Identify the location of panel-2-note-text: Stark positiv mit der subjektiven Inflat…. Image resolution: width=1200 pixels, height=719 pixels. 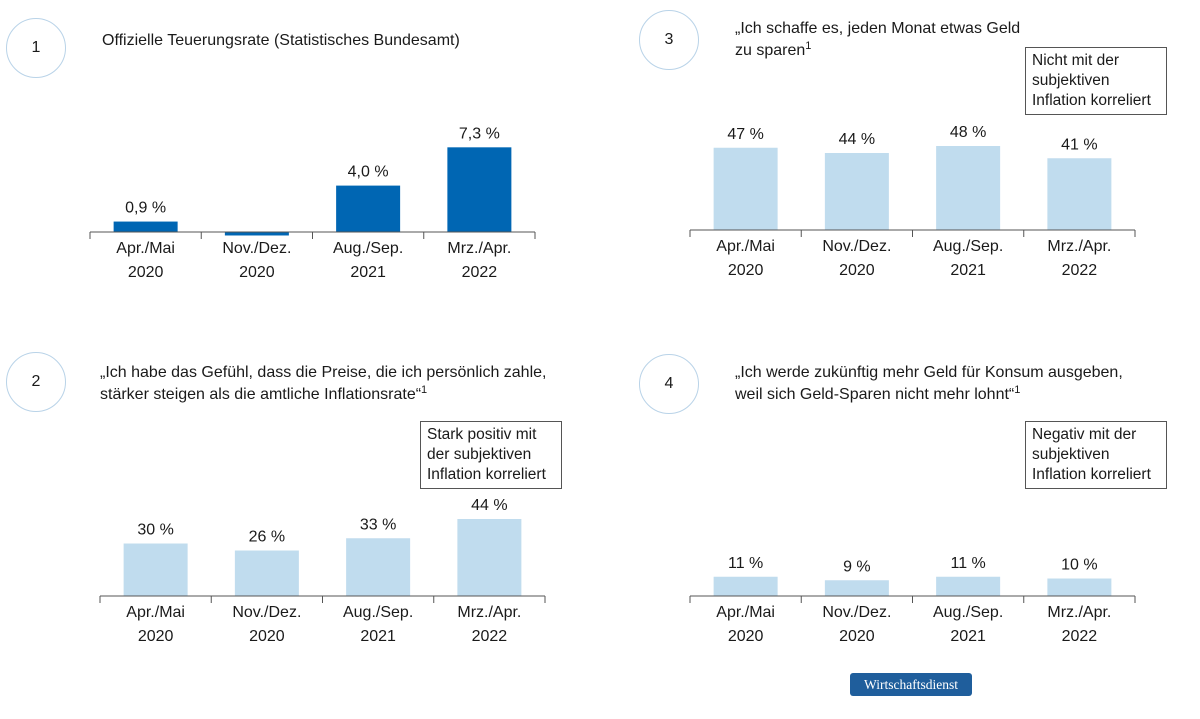
(486, 454).